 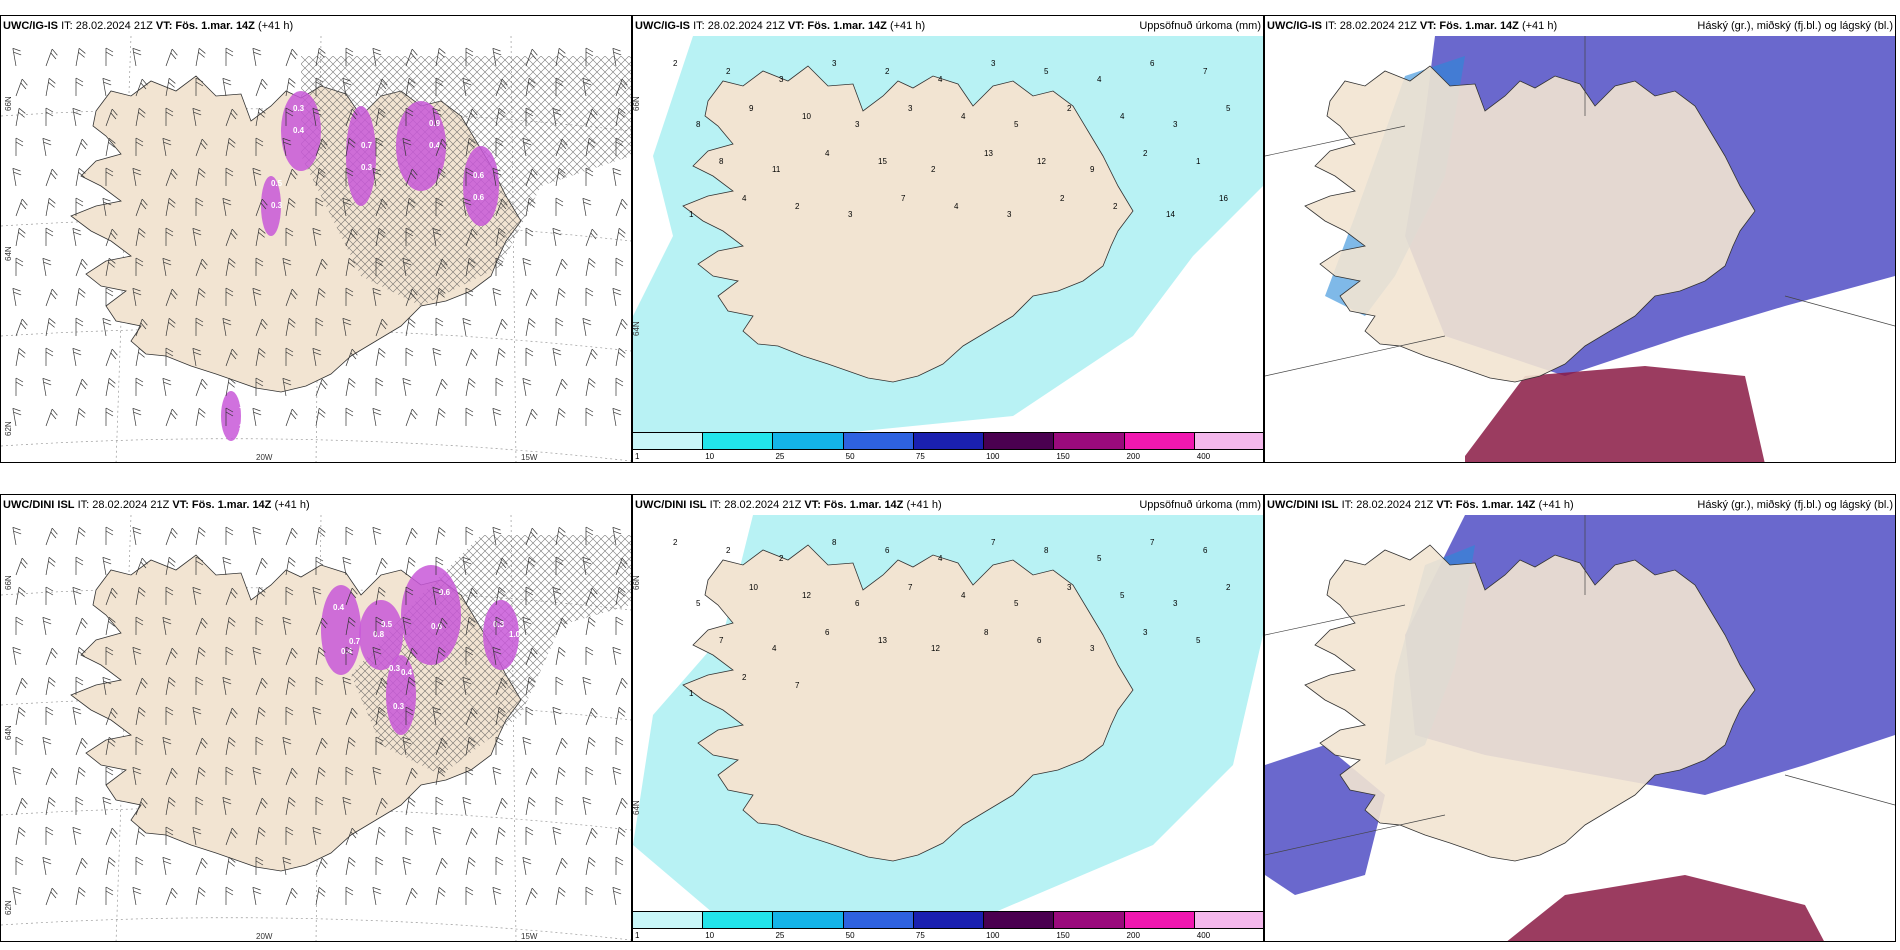 What do you see at coordinates (339, 607) in the screenshot?
I see `icing-value: 0.4` at bounding box center [339, 607].